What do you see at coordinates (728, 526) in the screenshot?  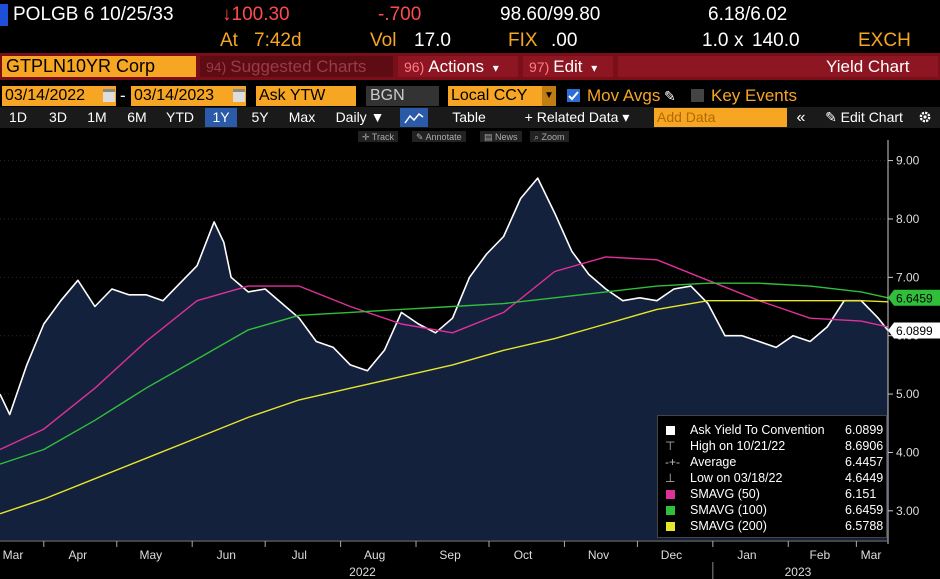 I see `legend-label: SMAVG (200)` at bounding box center [728, 526].